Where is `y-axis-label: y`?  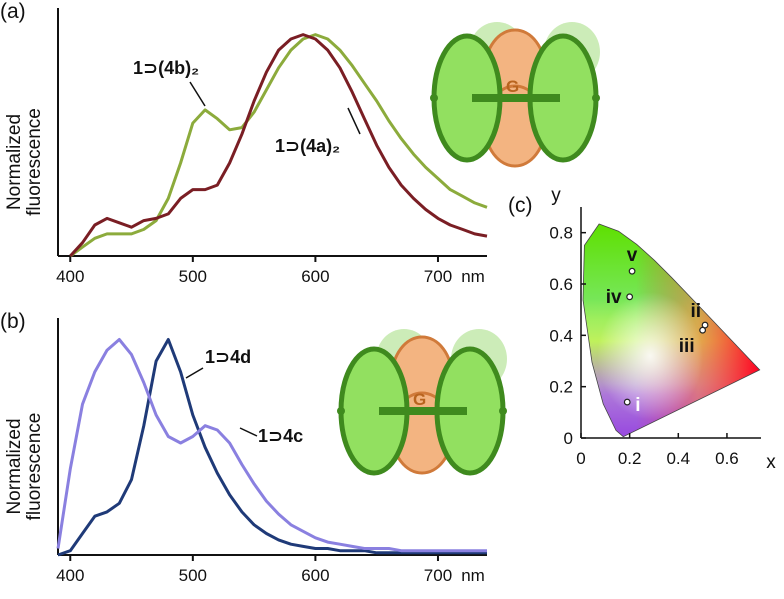
y-axis-label: y is located at coordinates (556, 195).